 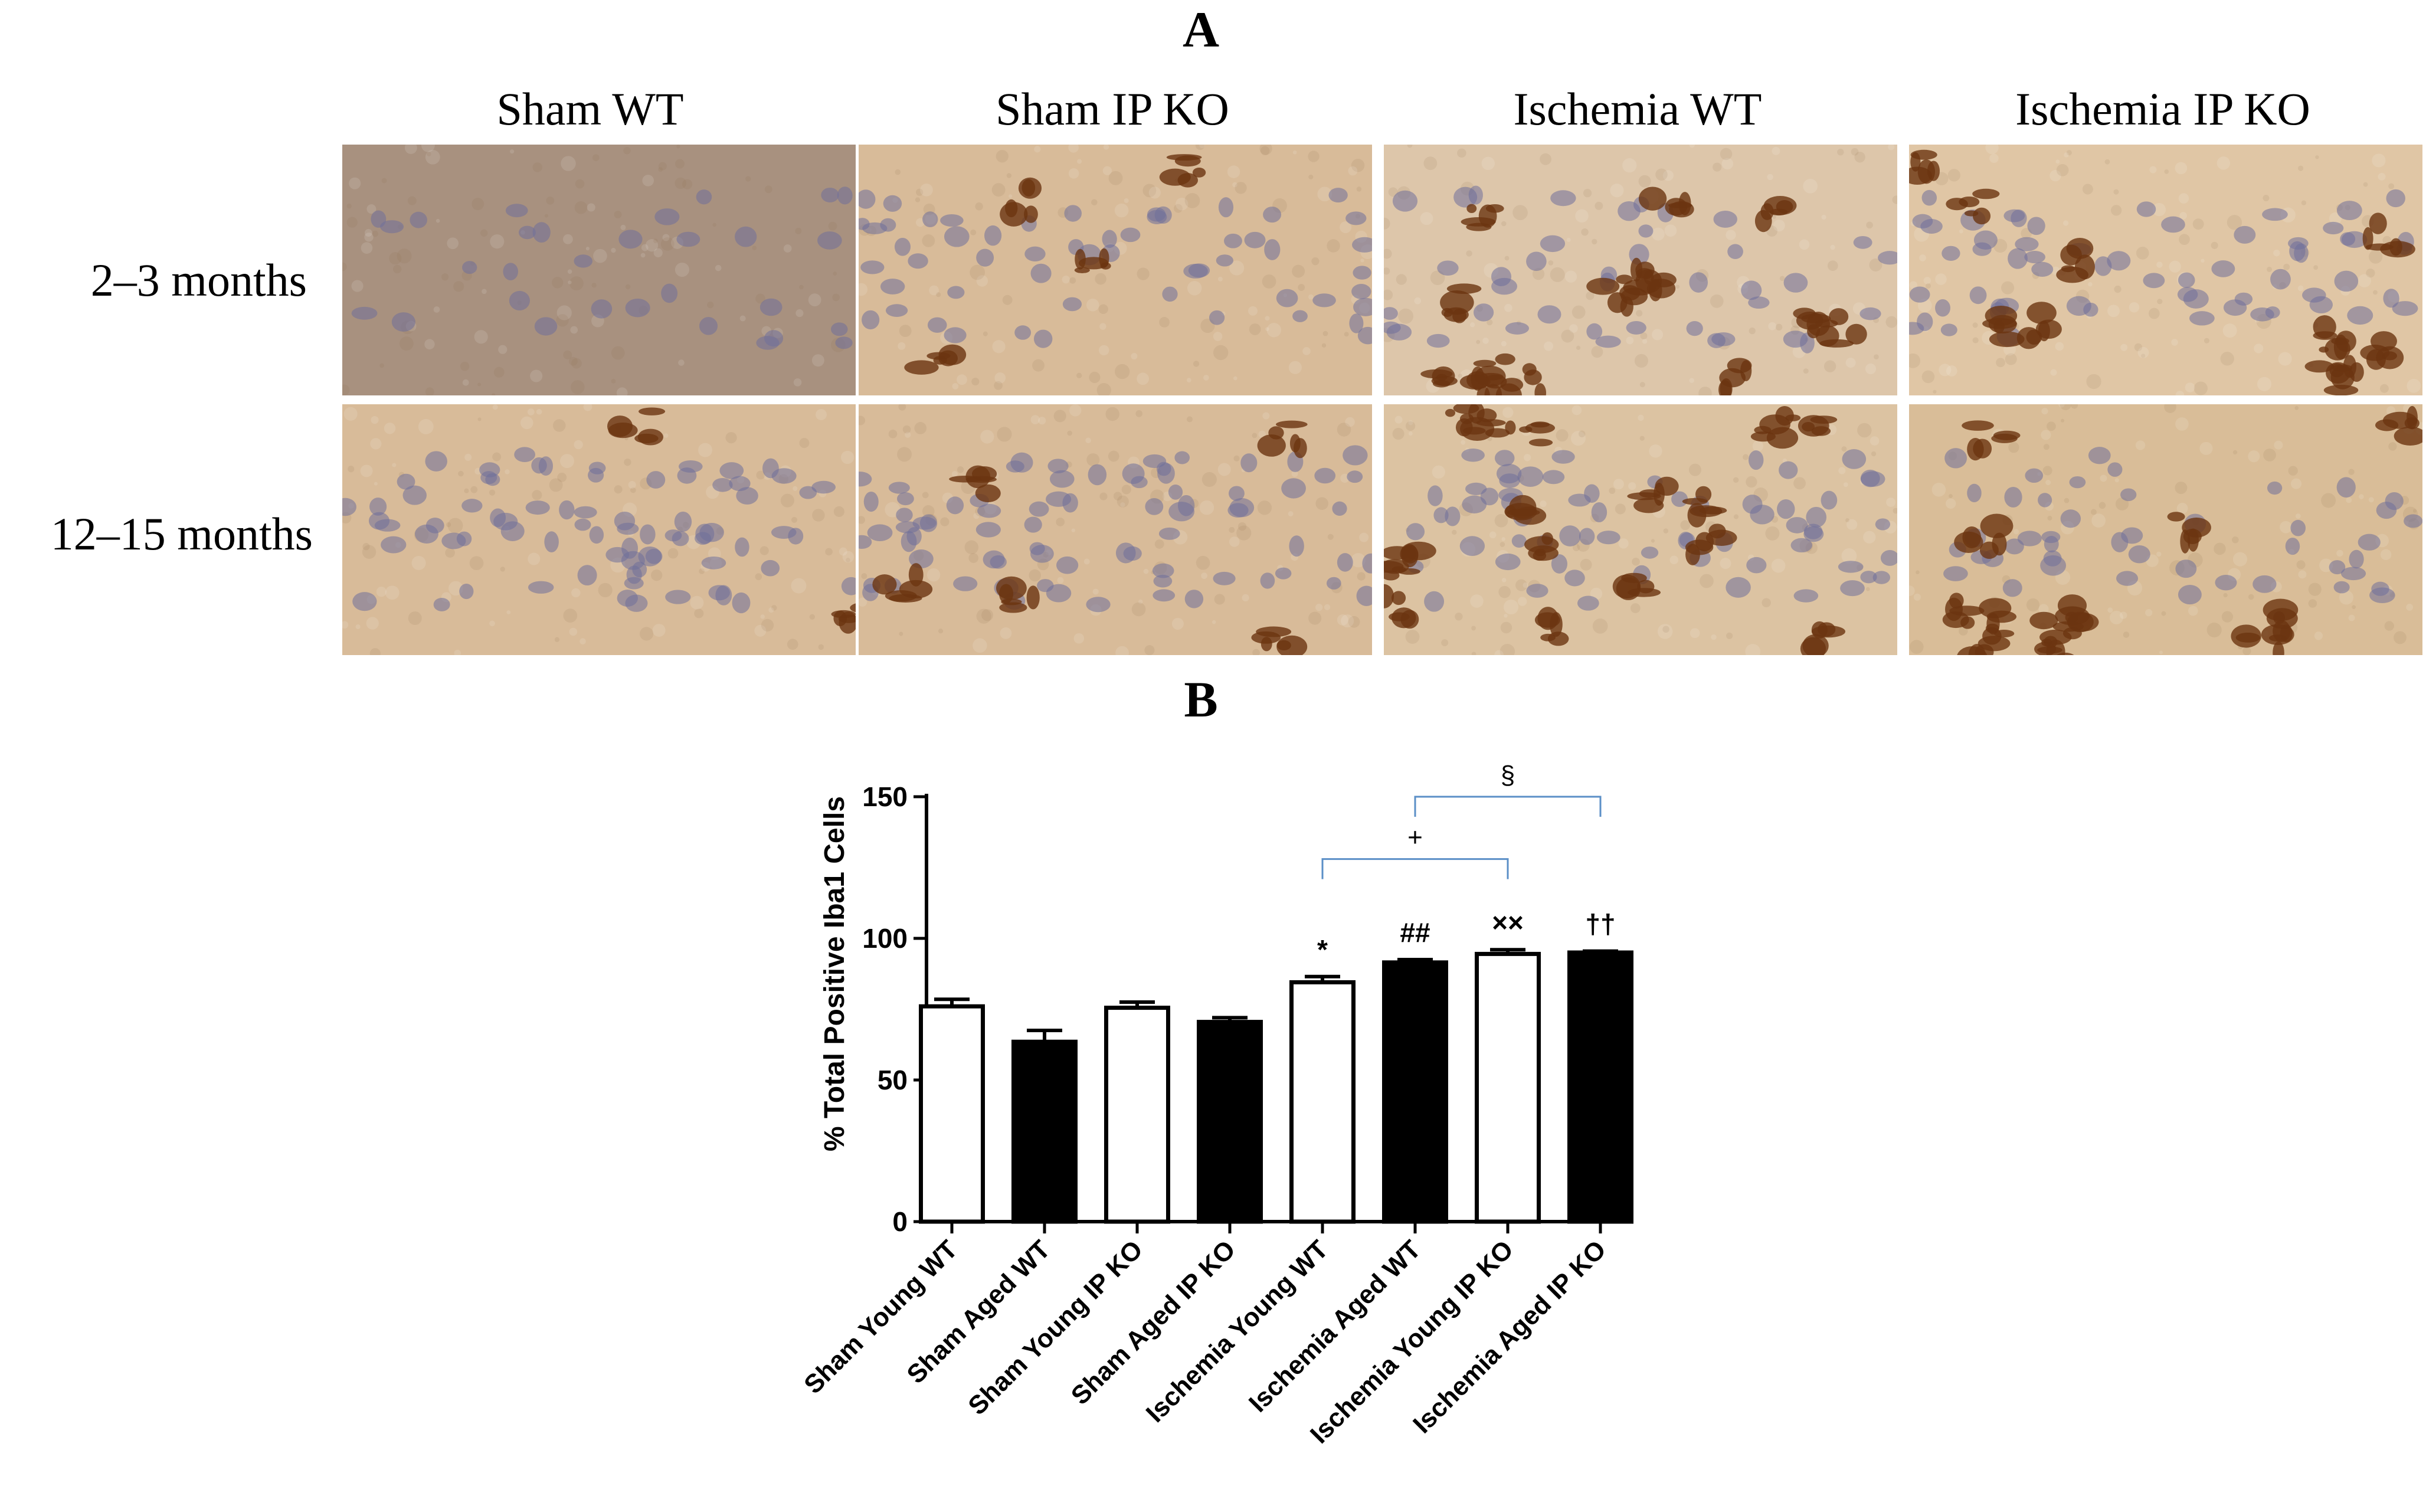 What do you see at coordinates (1637, 109) in the screenshot?
I see `column-label-ischemia-wt: Ischemia WT` at bounding box center [1637, 109].